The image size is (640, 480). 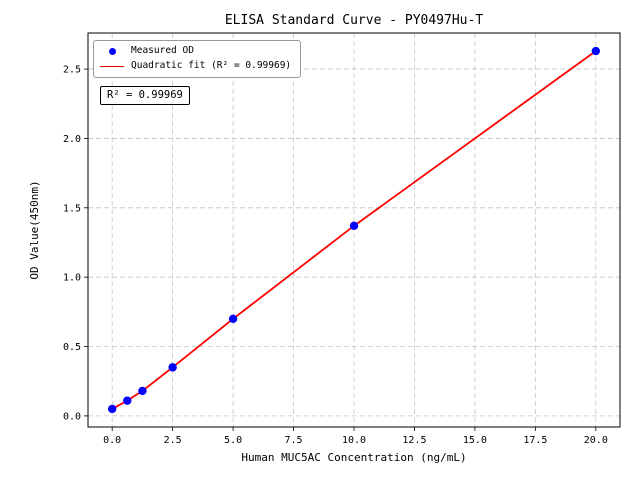 I want to click on y-tick-label: 1.0, so click(x=72, y=278).